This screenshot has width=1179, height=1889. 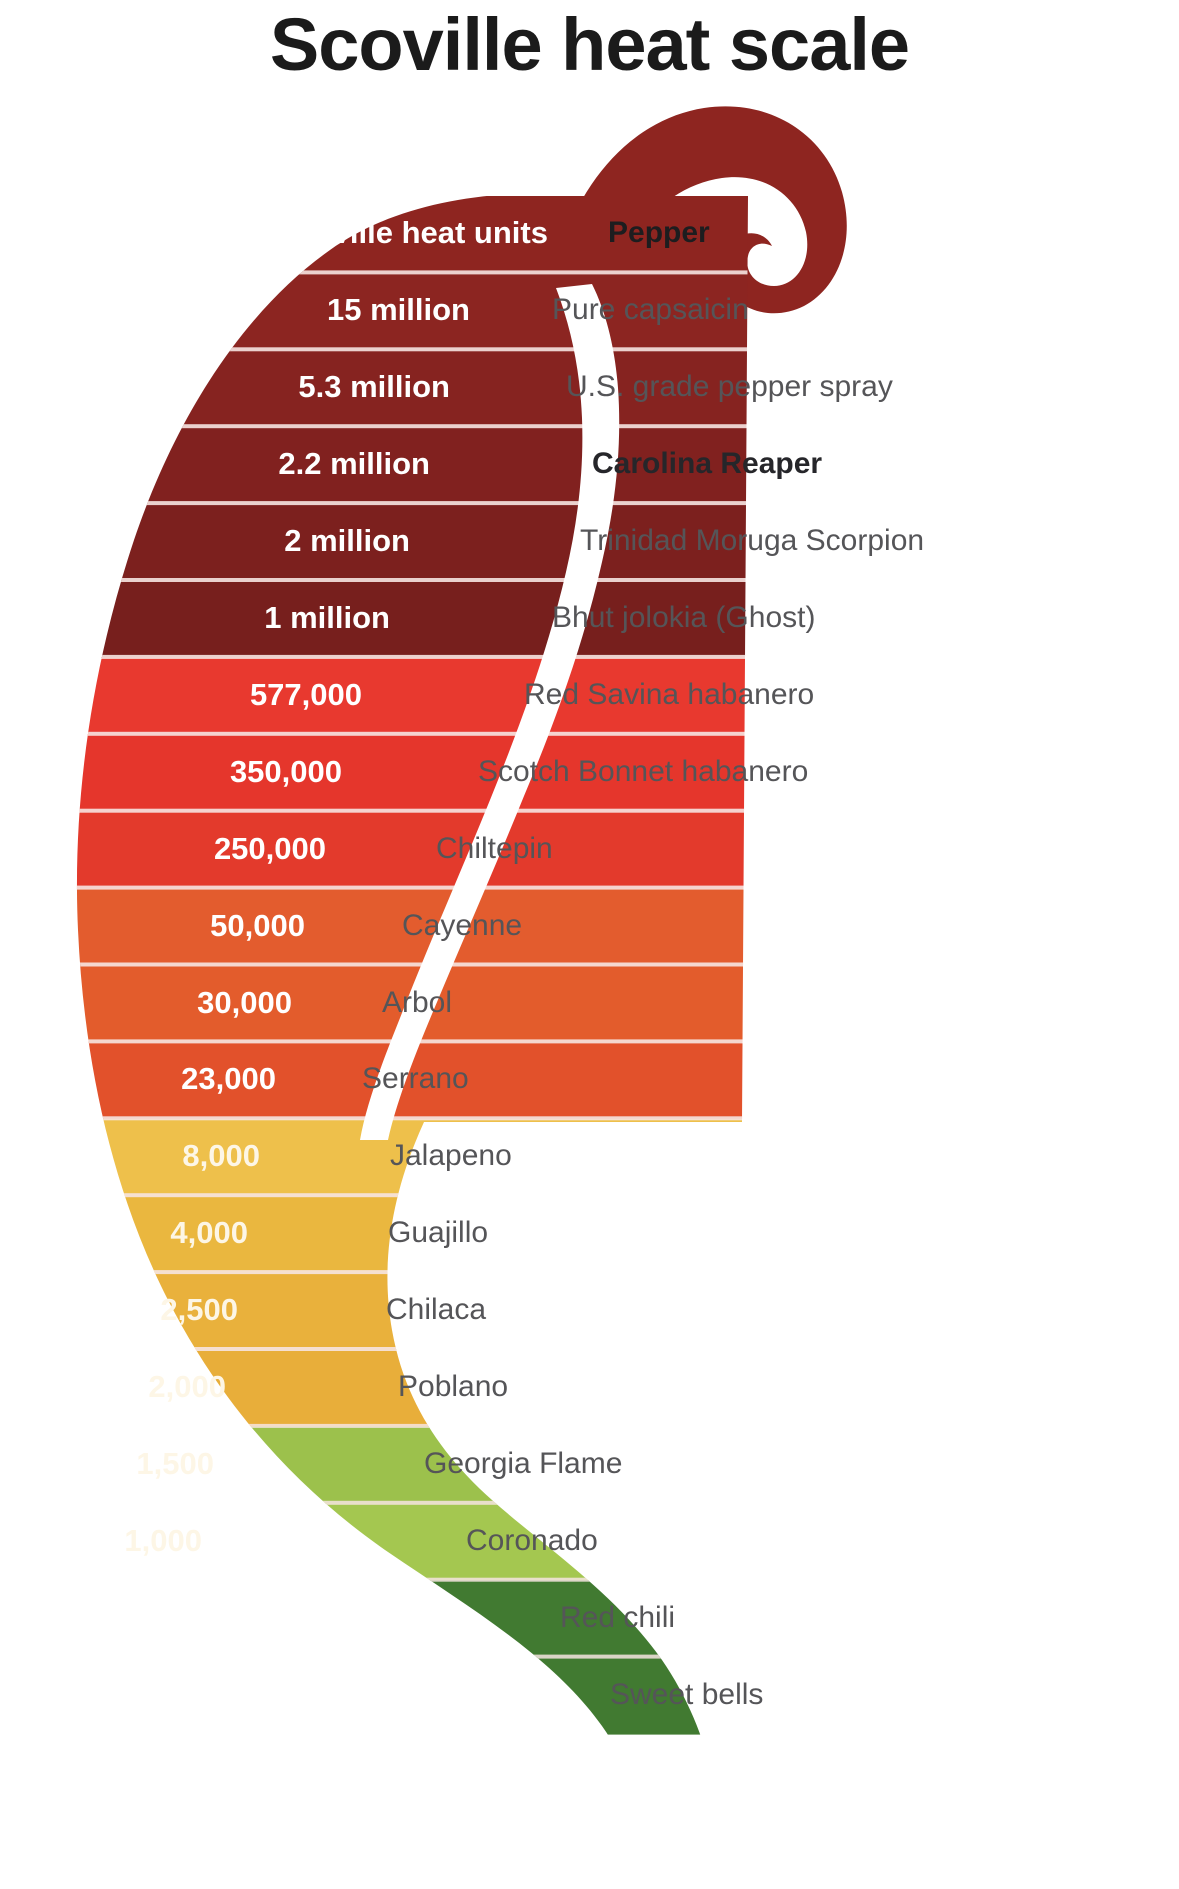 I want to click on highlight-stripe, so click(x=490, y=712).